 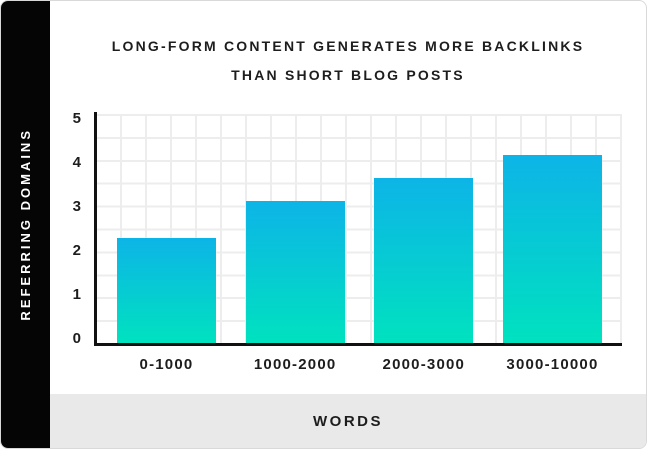 I want to click on x-category-label: 3000-10000, so click(x=552, y=364).